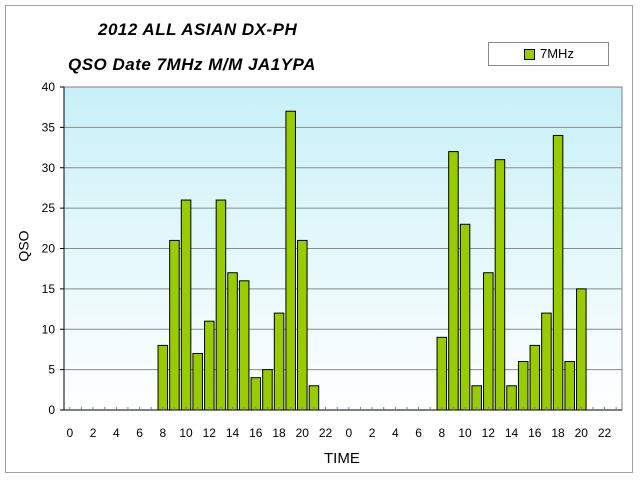 The height and width of the screenshot is (480, 640). I want to click on x-tick-labels: 0 2 4 6 8 10 12 14 16 18 20 22 0 2 4 6 8 10 12 14 16 18 20 22, so click(338, 433).